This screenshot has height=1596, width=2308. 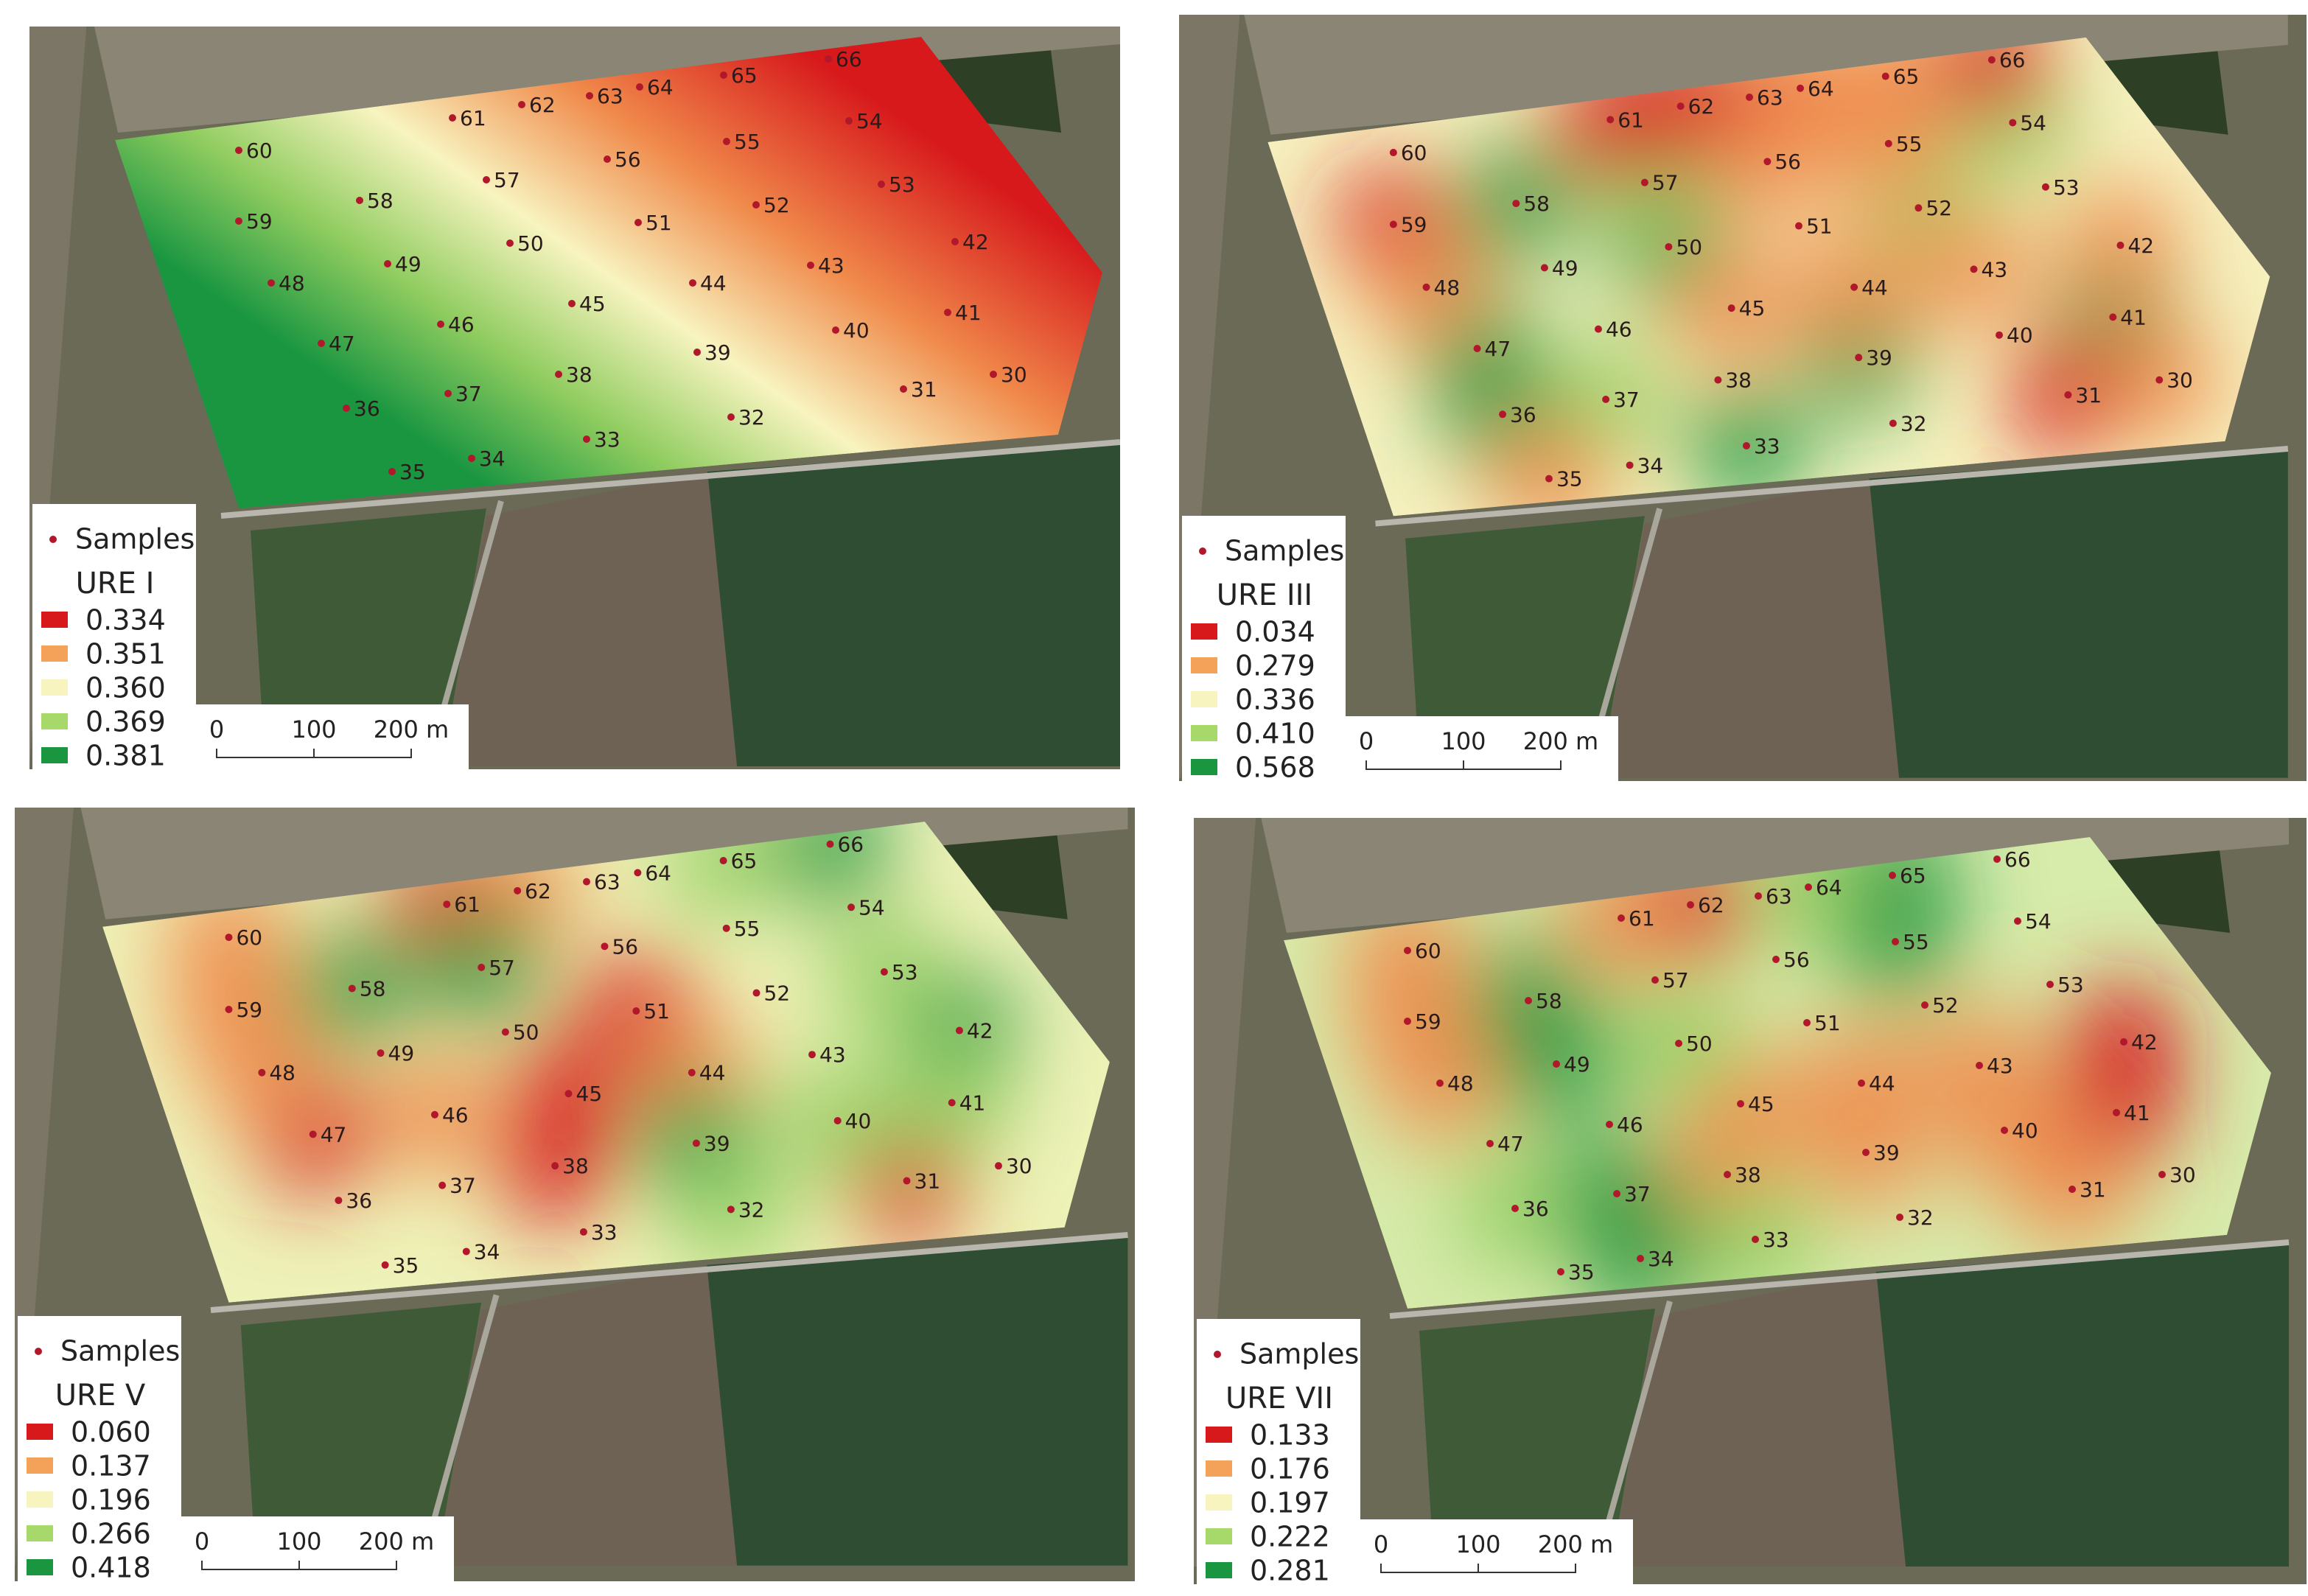 What do you see at coordinates (1630, 1125) in the screenshot?
I see `sample-label: 46` at bounding box center [1630, 1125].